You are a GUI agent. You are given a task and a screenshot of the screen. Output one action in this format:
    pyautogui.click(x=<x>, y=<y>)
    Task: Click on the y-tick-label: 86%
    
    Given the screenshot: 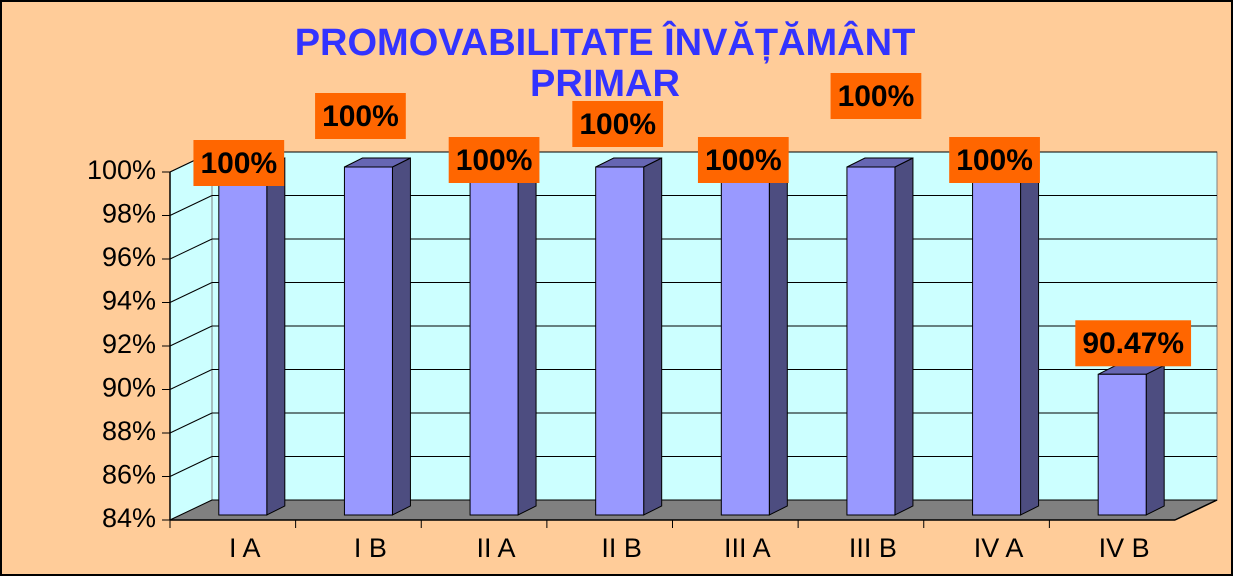 What is the action you would take?
    pyautogui.click(x=129, y=475)
    